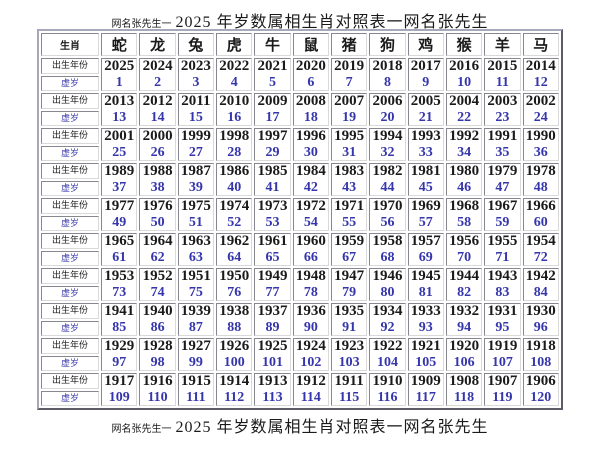  What do you see at coordinates (272, 117) in the screenshot?
I see `nominal-age-value: 17` at bounding box center [272, 117].